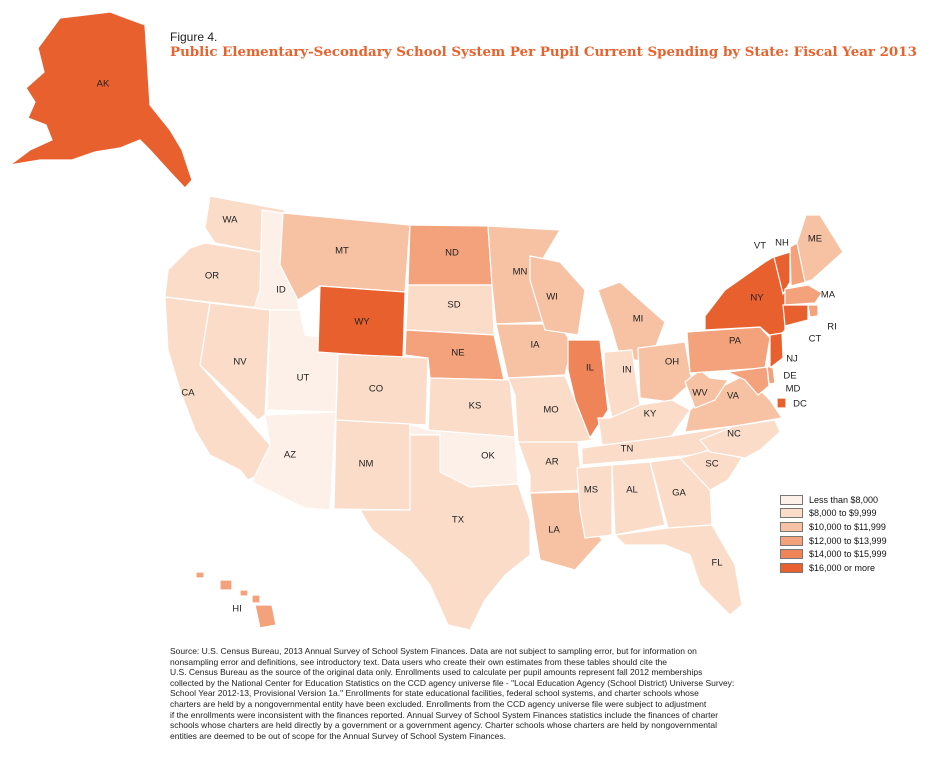 This screenshot has width=933, height=779. Describe the element at coordinates (815, 239) in the screenshot. I see `state-label-me: ME` at that location.